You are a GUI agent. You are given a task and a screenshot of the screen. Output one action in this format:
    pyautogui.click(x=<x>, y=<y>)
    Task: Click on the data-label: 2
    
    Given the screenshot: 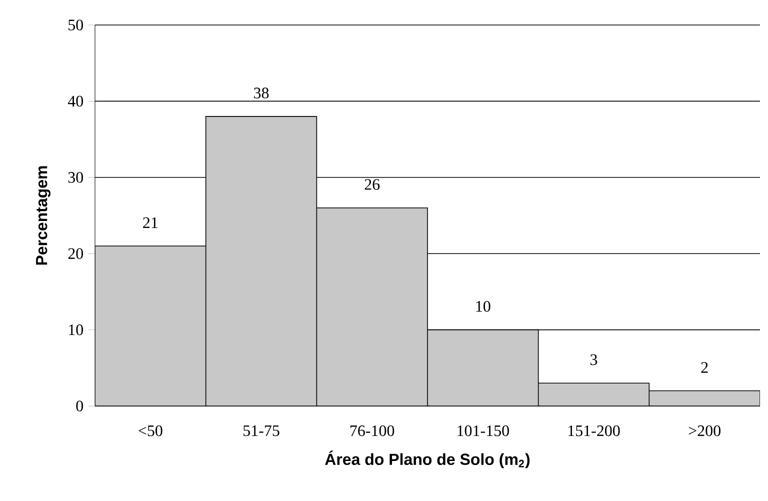 What is the action you would take?
    pyautogui.click(x=704, y=367)
    